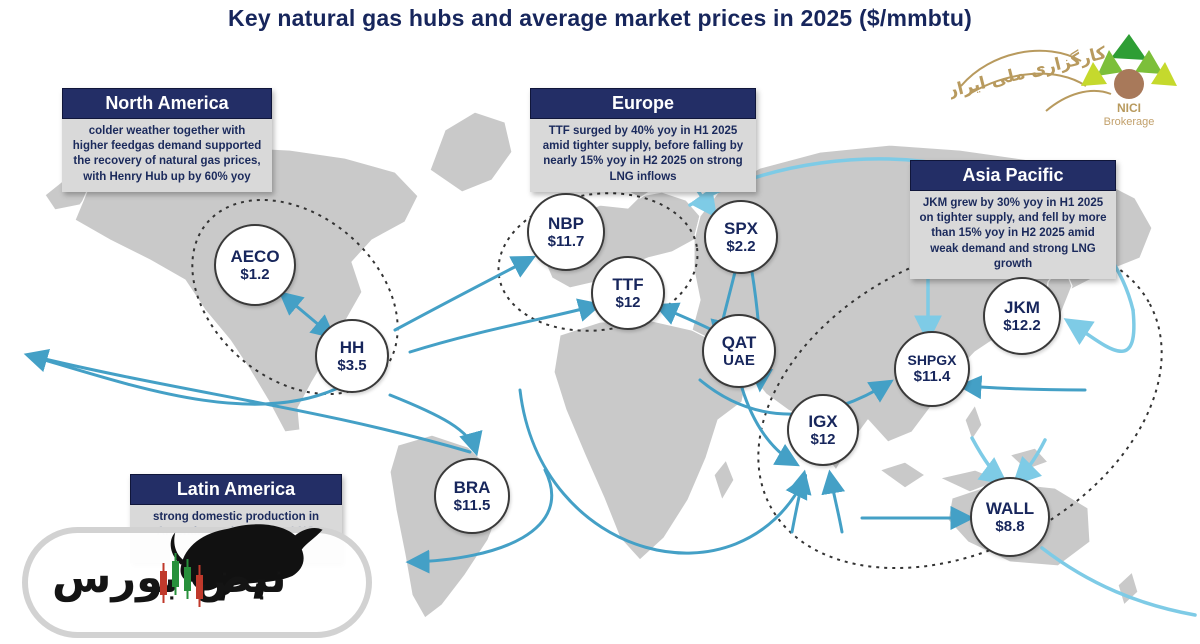  I want to click on candlestick-icon, so click(181, 580).